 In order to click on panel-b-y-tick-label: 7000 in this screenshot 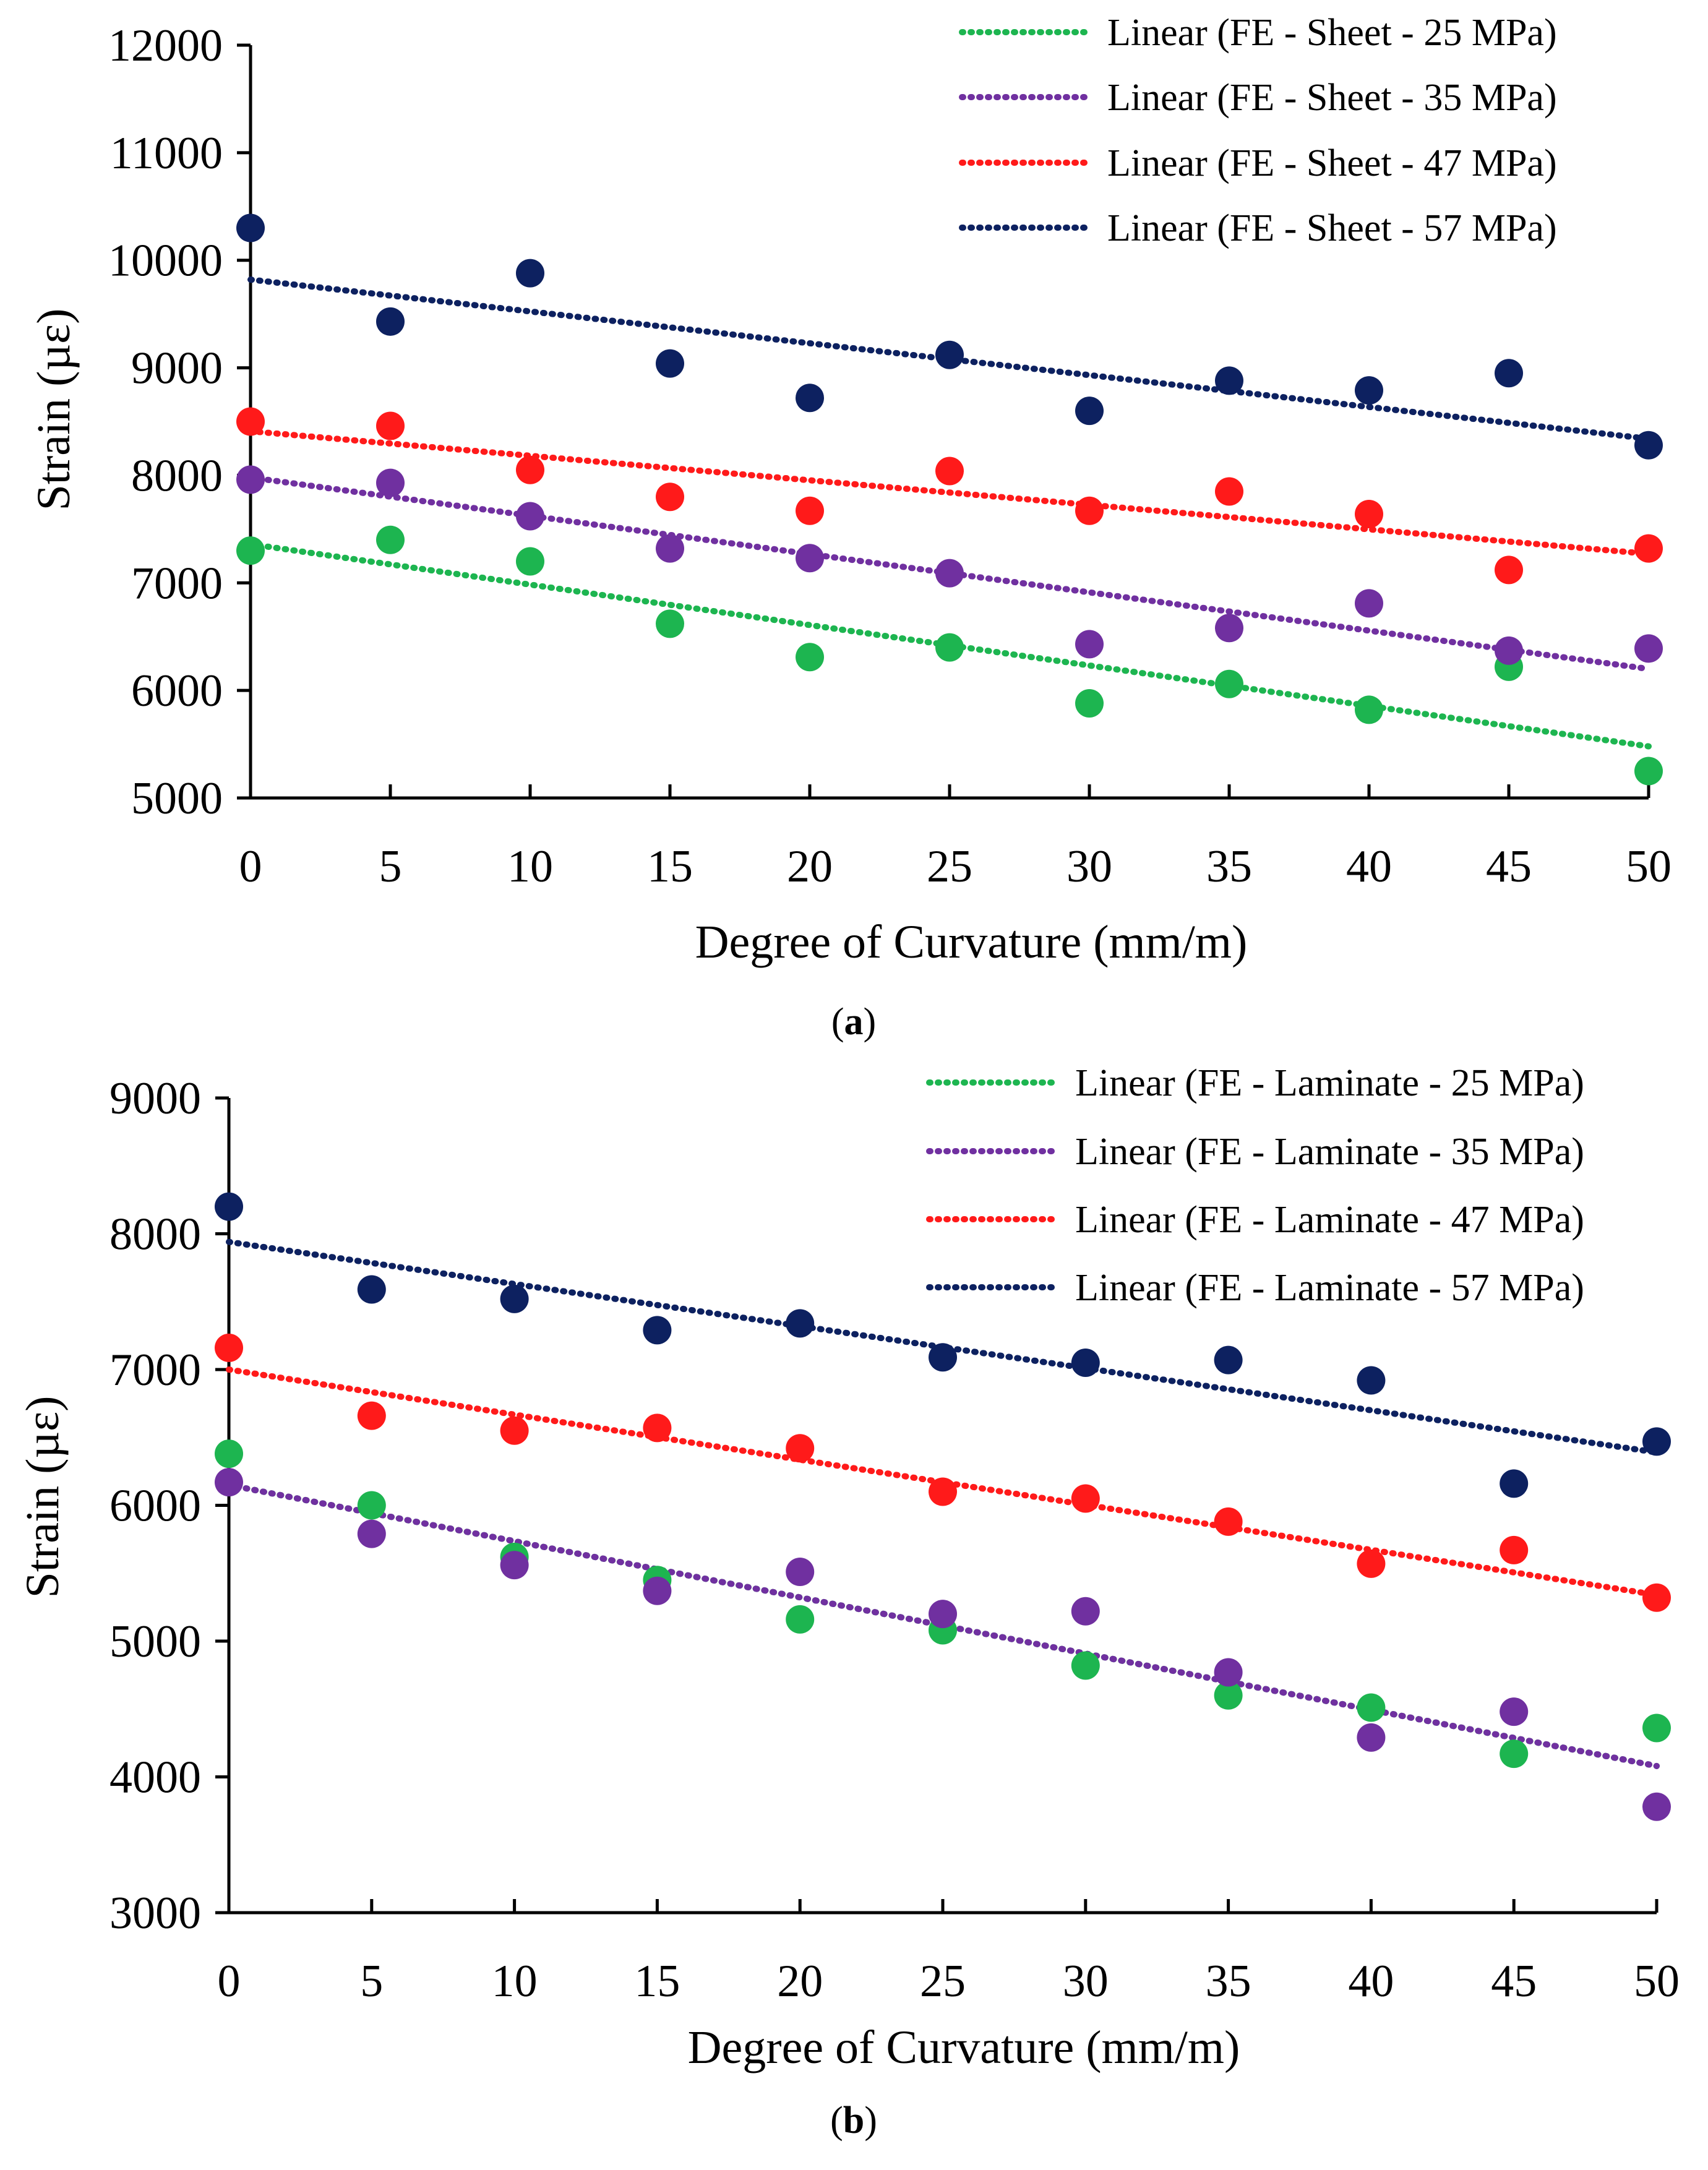, I will do `click(155, 1370)`.